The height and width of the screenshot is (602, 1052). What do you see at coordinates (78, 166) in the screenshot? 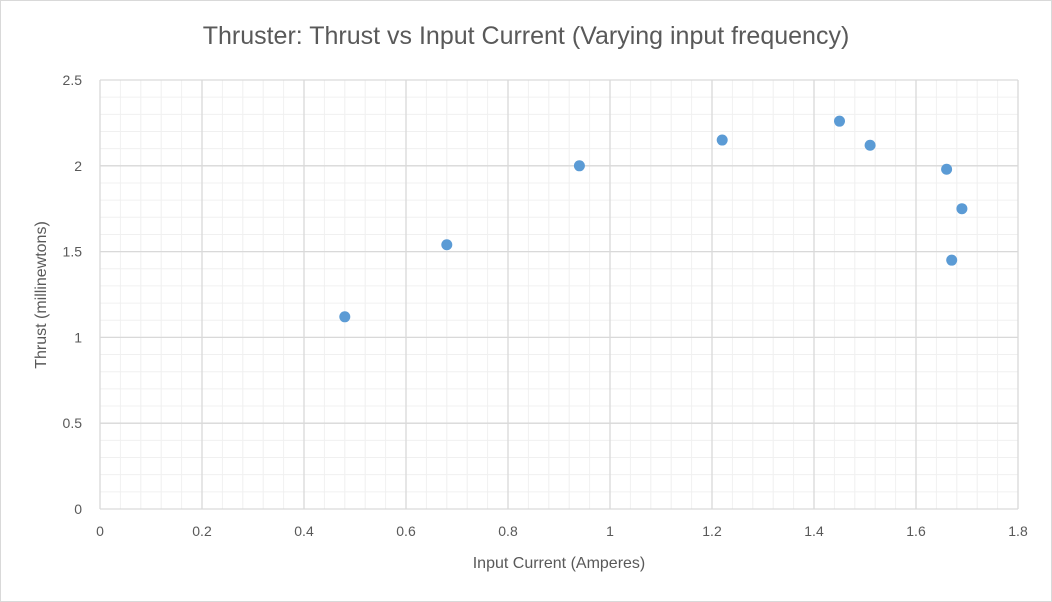
I see `y-tick-label: 2` at bounding box center [78, 166].